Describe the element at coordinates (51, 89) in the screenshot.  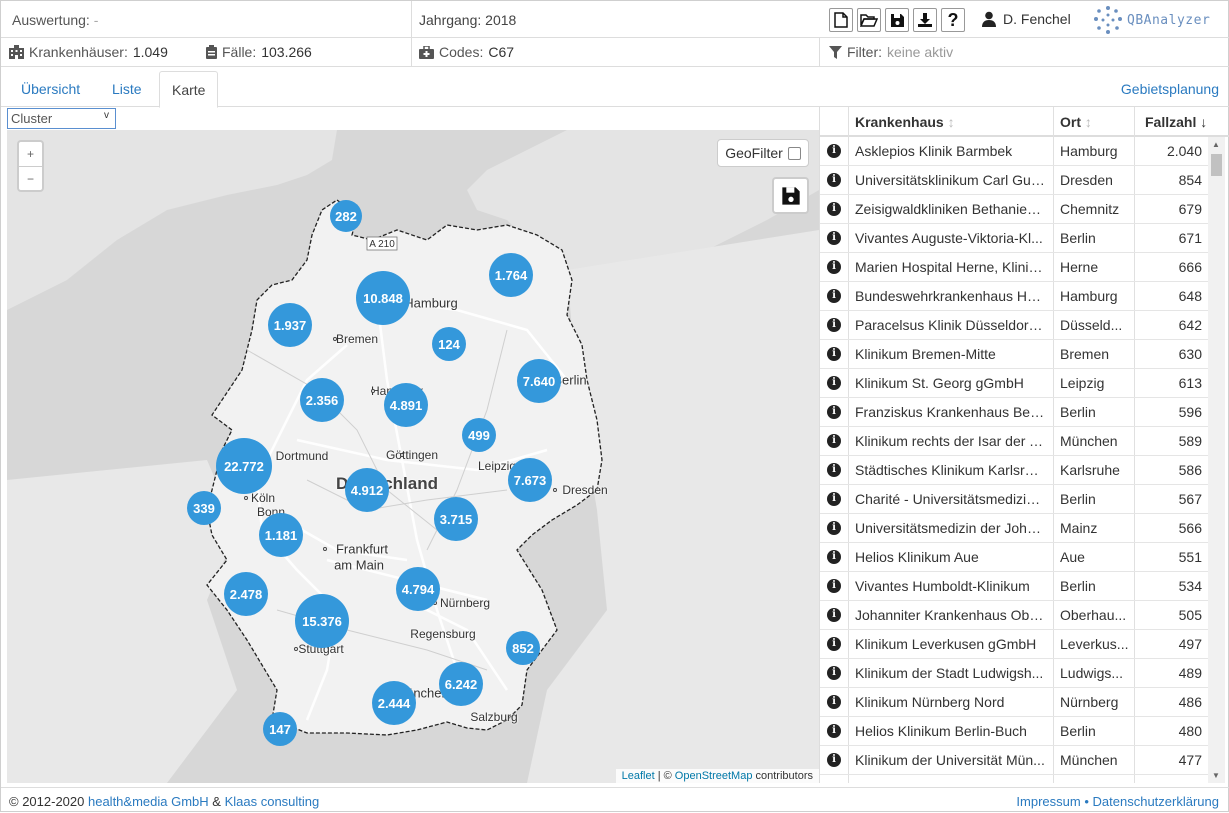
I see `tab-overview: Übersicht` at that location.